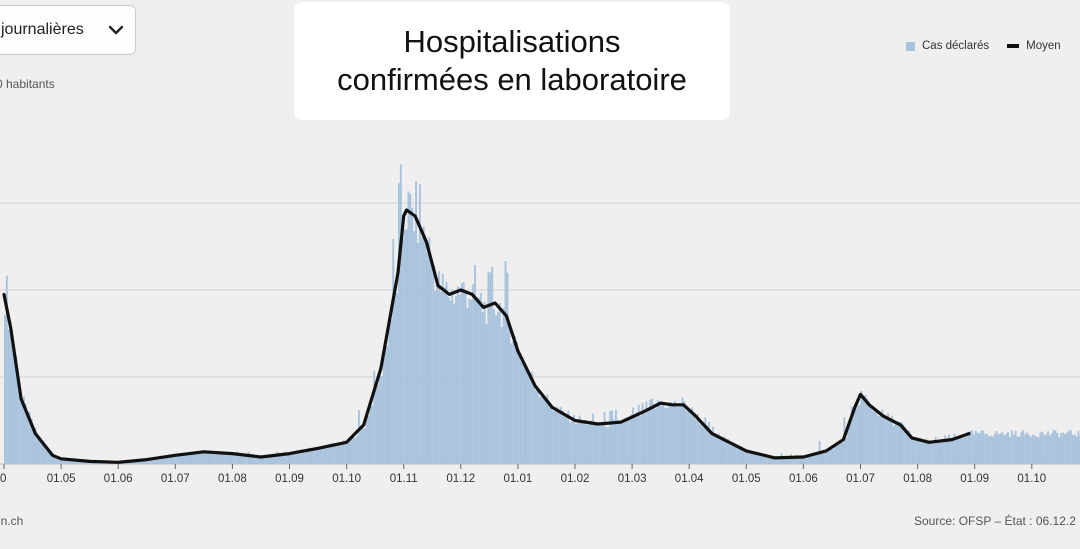 Image resolution: width=1080 pixels, height=549 pixels. What do you see at coordinates (512, 41) in the screenshot?
I see `chart-title-line-1: Hospitalisations` at bounding box center [512, 41].